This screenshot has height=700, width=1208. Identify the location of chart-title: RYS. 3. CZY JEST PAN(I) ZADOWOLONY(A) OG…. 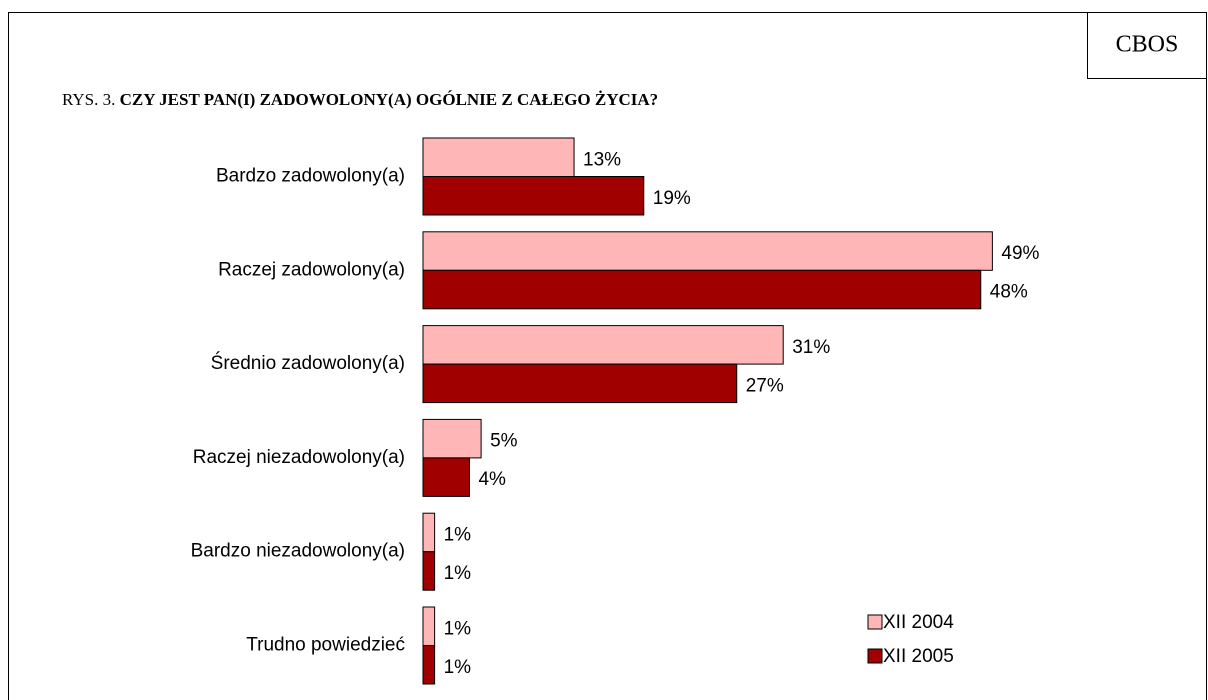
(360, 99).